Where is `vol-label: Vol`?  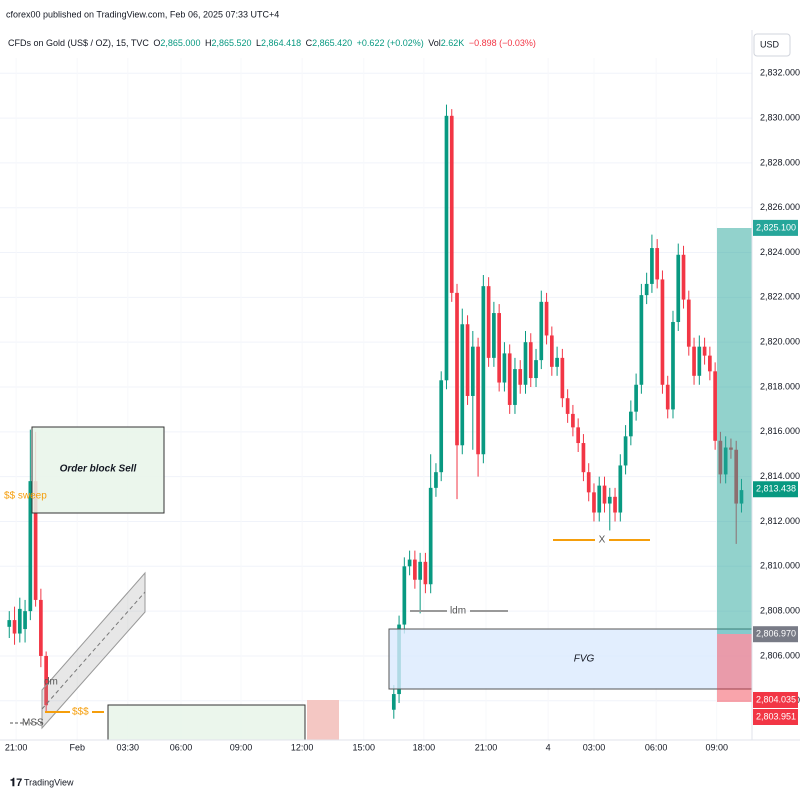
vol-label: Vol is located at coordinates (434, 43).